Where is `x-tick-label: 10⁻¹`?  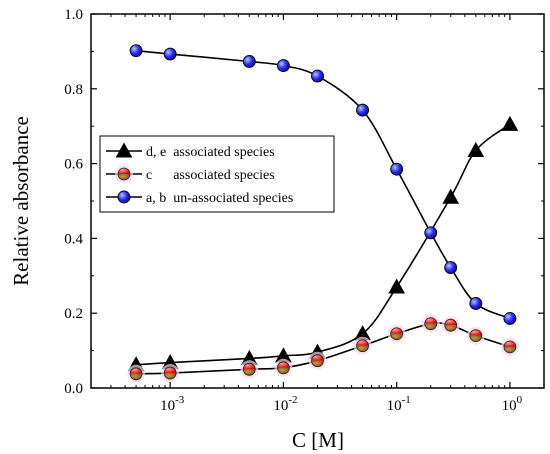 x-tick-label: 10⁻¹ is located at coordinates (399, 404).